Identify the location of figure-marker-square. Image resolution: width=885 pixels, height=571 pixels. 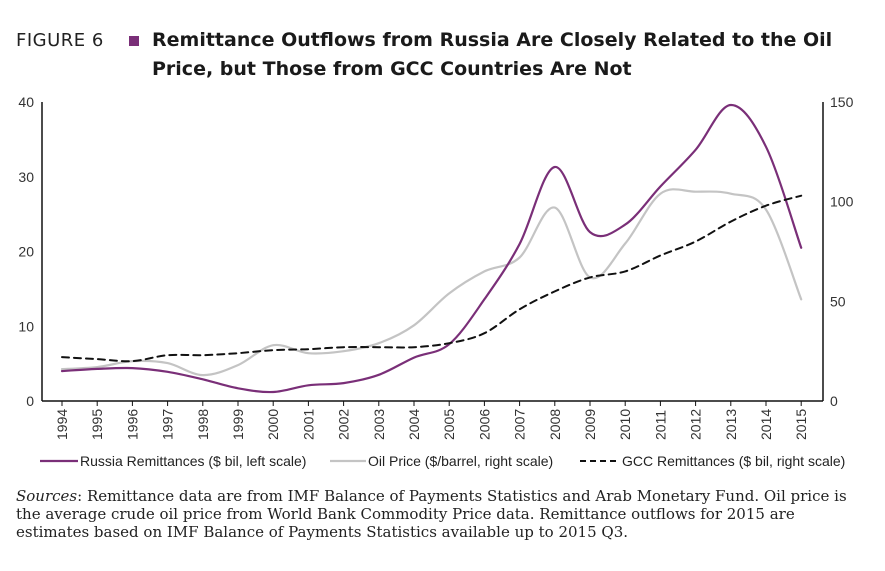
(134, 41).